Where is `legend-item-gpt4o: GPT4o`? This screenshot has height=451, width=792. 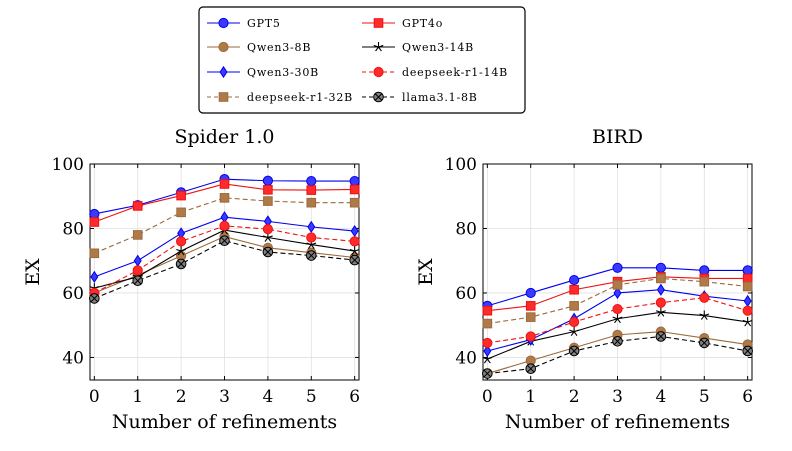 legend-item-gpt4o: GPT4o is located at coordinates (402, 23).